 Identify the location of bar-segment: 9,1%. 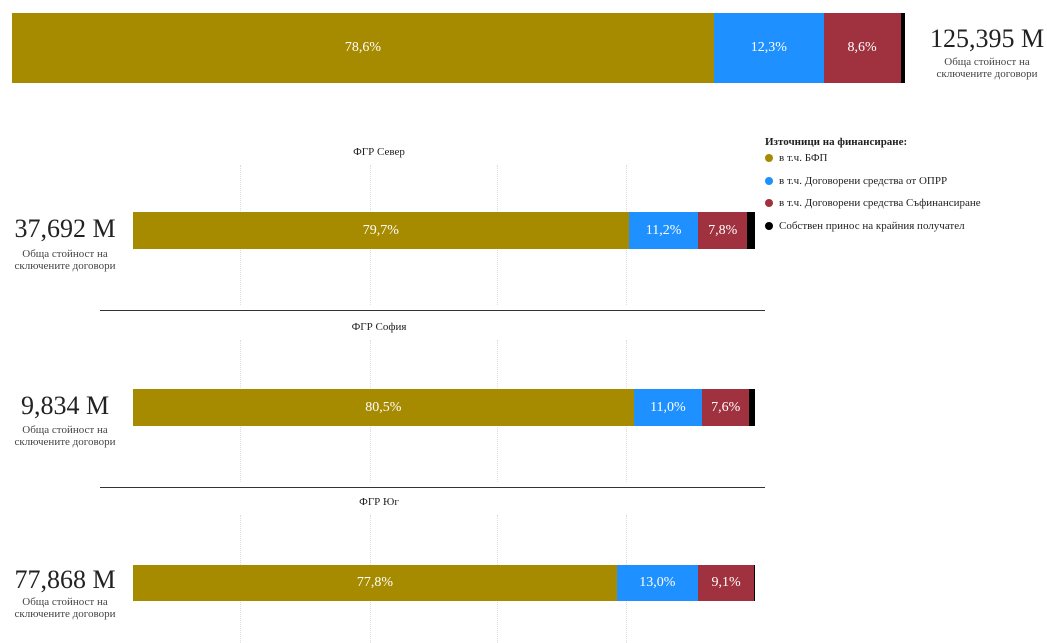
(726, 583).